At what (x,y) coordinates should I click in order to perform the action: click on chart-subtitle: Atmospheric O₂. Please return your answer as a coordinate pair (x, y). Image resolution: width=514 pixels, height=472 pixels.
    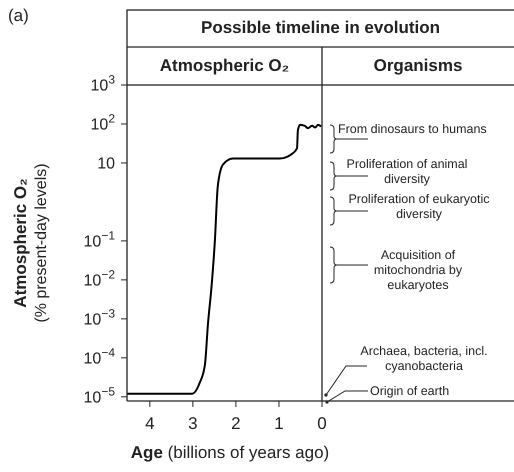
    Looking at the image, I should click on (224, 66).